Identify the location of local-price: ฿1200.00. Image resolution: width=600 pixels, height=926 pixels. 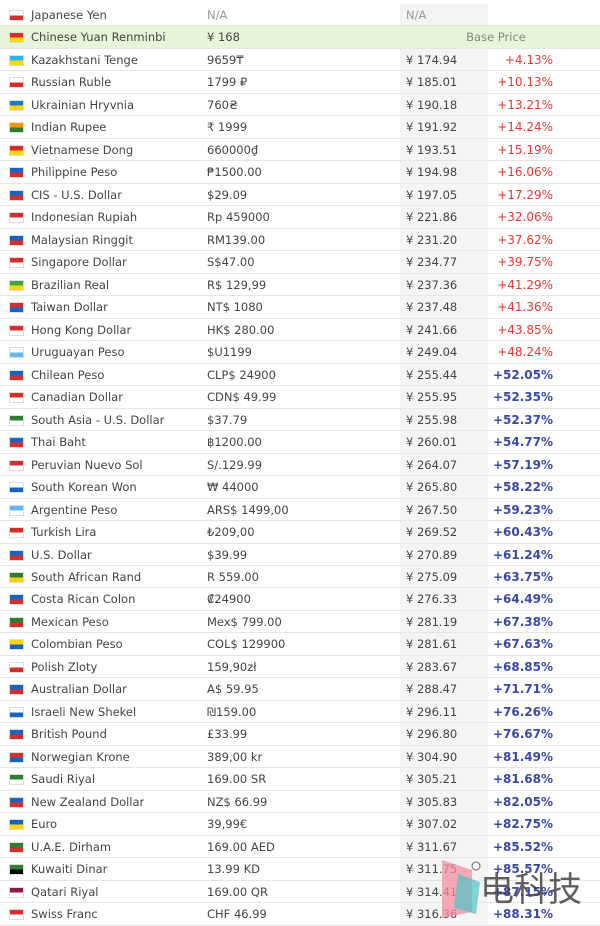
(234, 442).